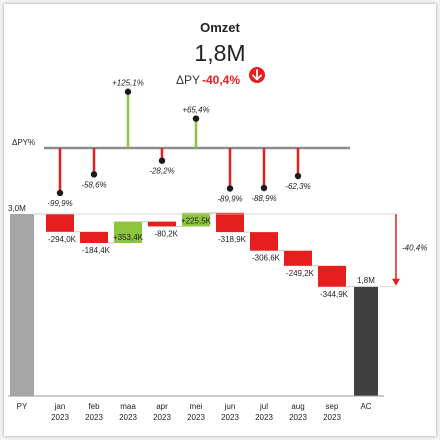  Describe the element at coordinates (300, 273) in the screenshot. I see `delta-label: -249,2K` at that location.